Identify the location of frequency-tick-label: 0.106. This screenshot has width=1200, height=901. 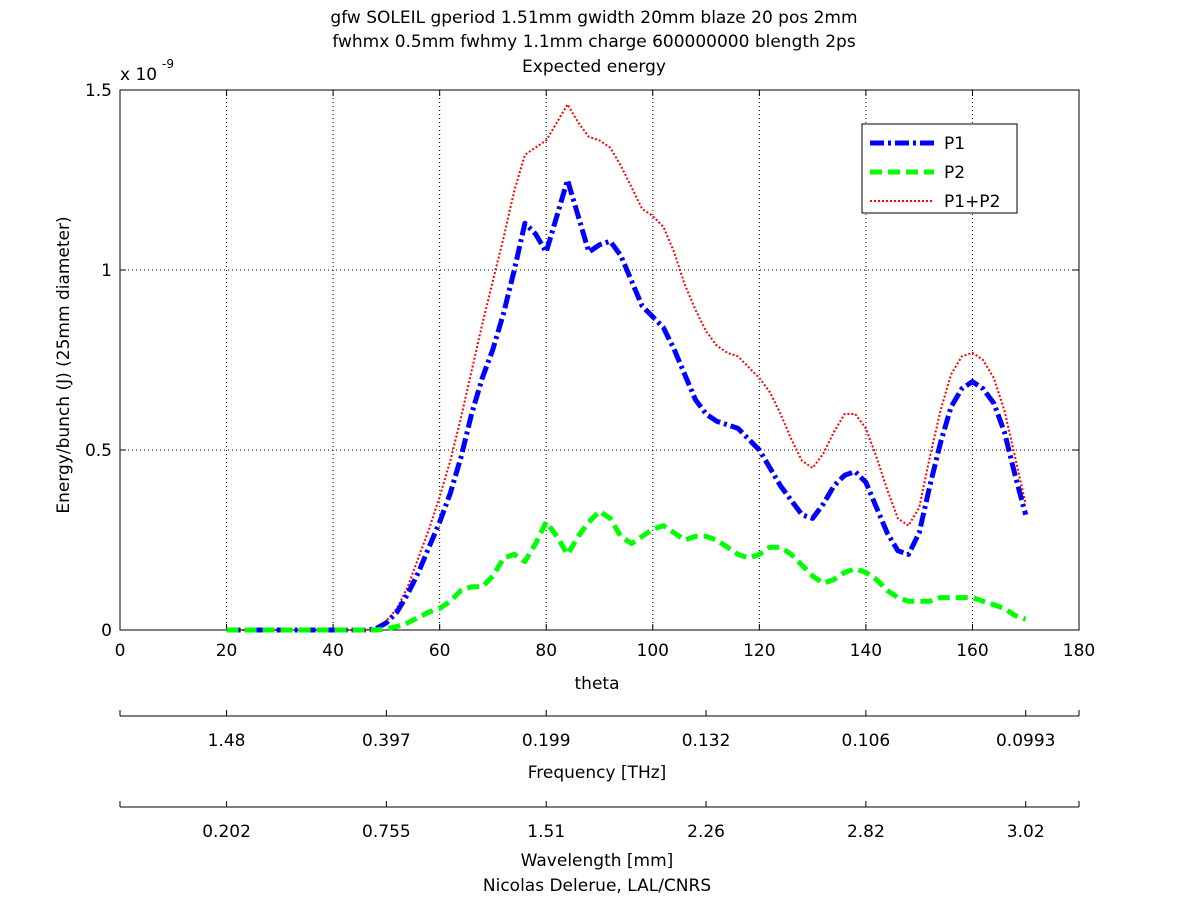
(866, 741).